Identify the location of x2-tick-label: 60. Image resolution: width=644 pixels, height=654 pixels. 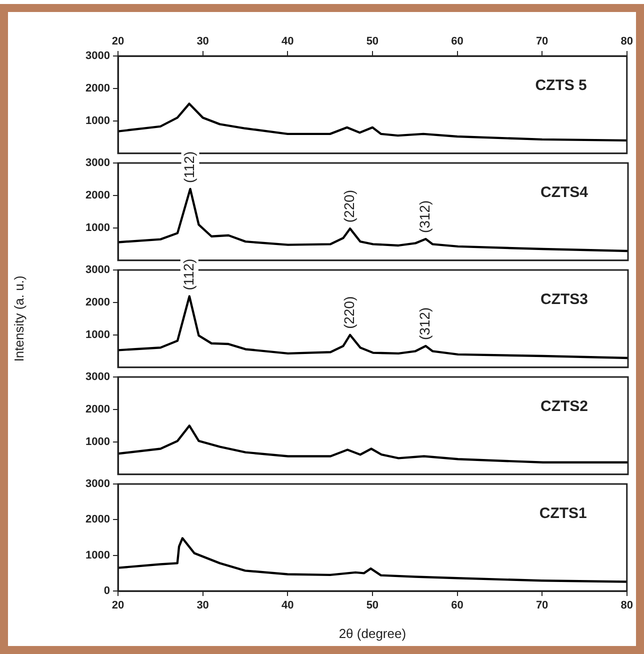
(457, 41).